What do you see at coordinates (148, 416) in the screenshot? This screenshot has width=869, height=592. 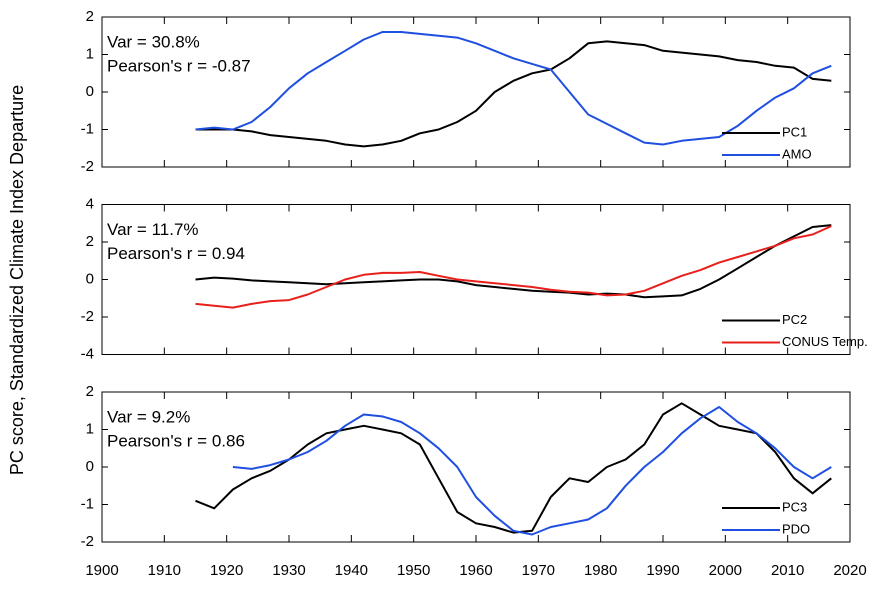 I see `annotation: Var = 9.2%` at bounding box center [148, 416].